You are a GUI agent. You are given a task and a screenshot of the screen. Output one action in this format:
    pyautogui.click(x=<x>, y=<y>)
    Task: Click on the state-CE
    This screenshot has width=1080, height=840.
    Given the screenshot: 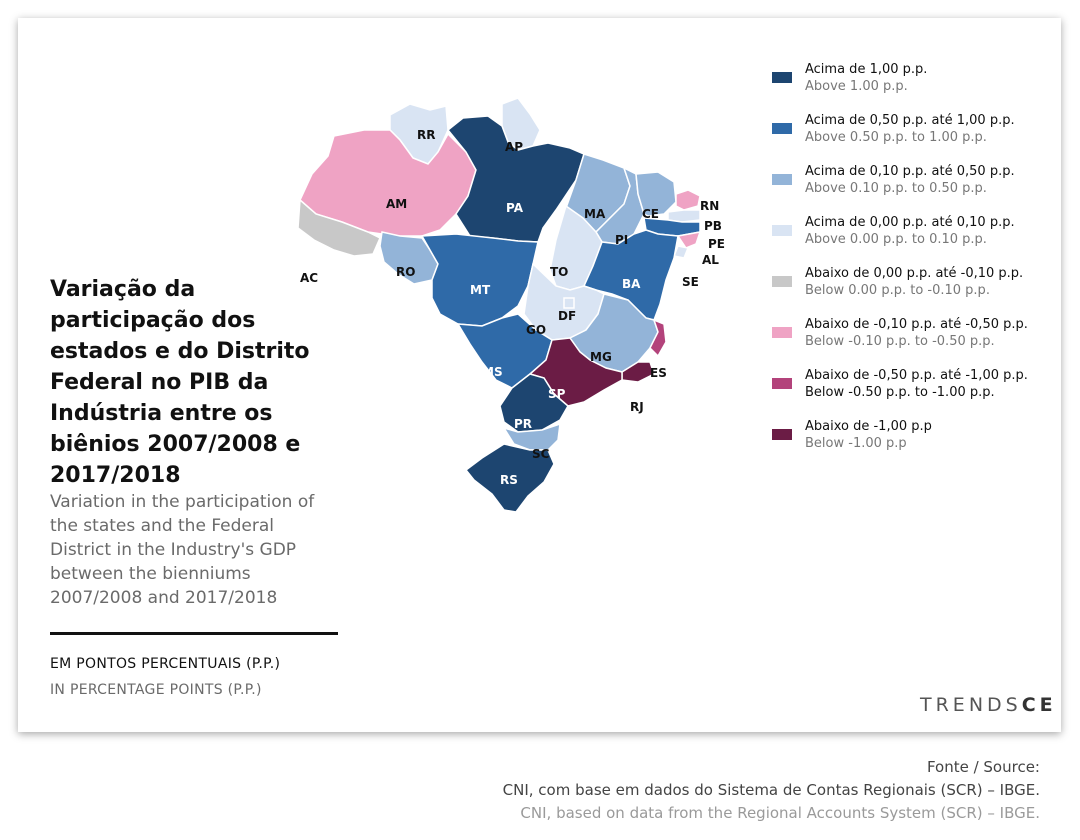 What is the action you would take?
    pyautogui.click(x=656, y=194)
    